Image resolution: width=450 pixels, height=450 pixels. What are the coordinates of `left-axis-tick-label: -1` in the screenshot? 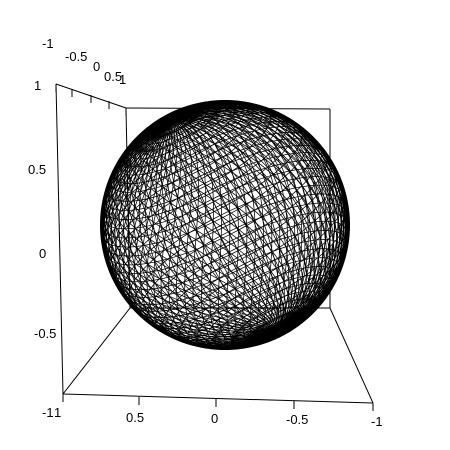 It's located at (48, 412).